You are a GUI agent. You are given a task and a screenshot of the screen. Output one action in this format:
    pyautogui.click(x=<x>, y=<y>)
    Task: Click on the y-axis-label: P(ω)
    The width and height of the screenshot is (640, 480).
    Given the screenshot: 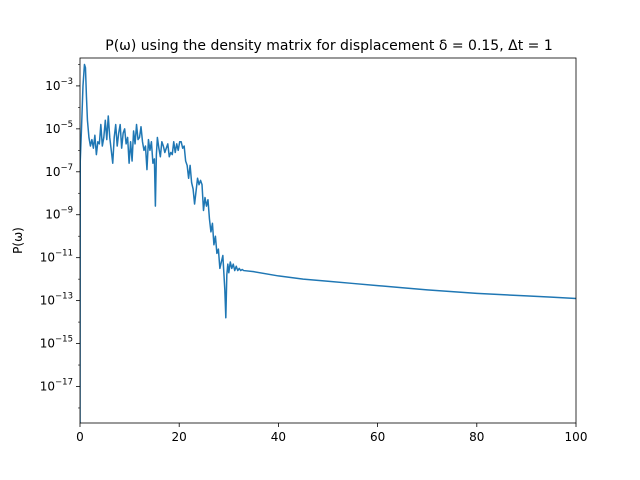 What is the action you would take?
    pyautogui.click(x=18, y=240)
    